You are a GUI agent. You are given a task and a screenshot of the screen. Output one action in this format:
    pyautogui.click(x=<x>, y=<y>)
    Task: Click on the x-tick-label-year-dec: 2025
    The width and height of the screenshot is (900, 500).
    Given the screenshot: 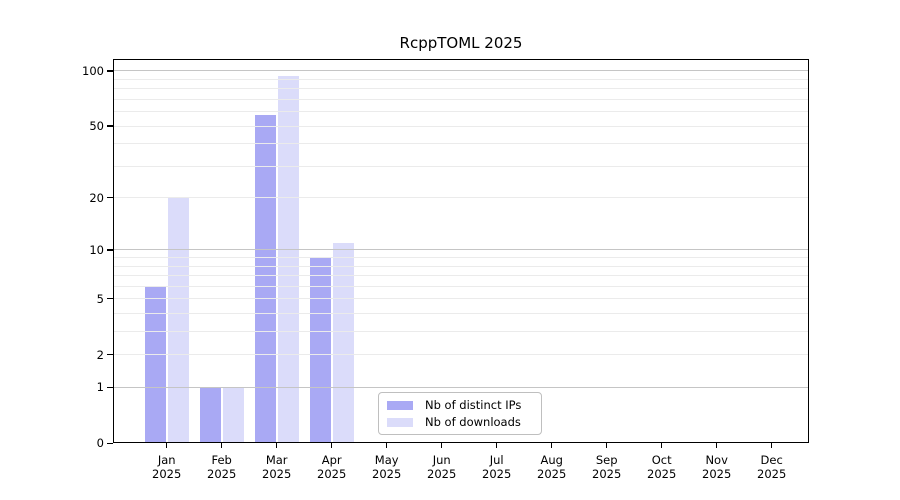 What is the action you would take?
    pyautogui.click(x=772, y=474)
    